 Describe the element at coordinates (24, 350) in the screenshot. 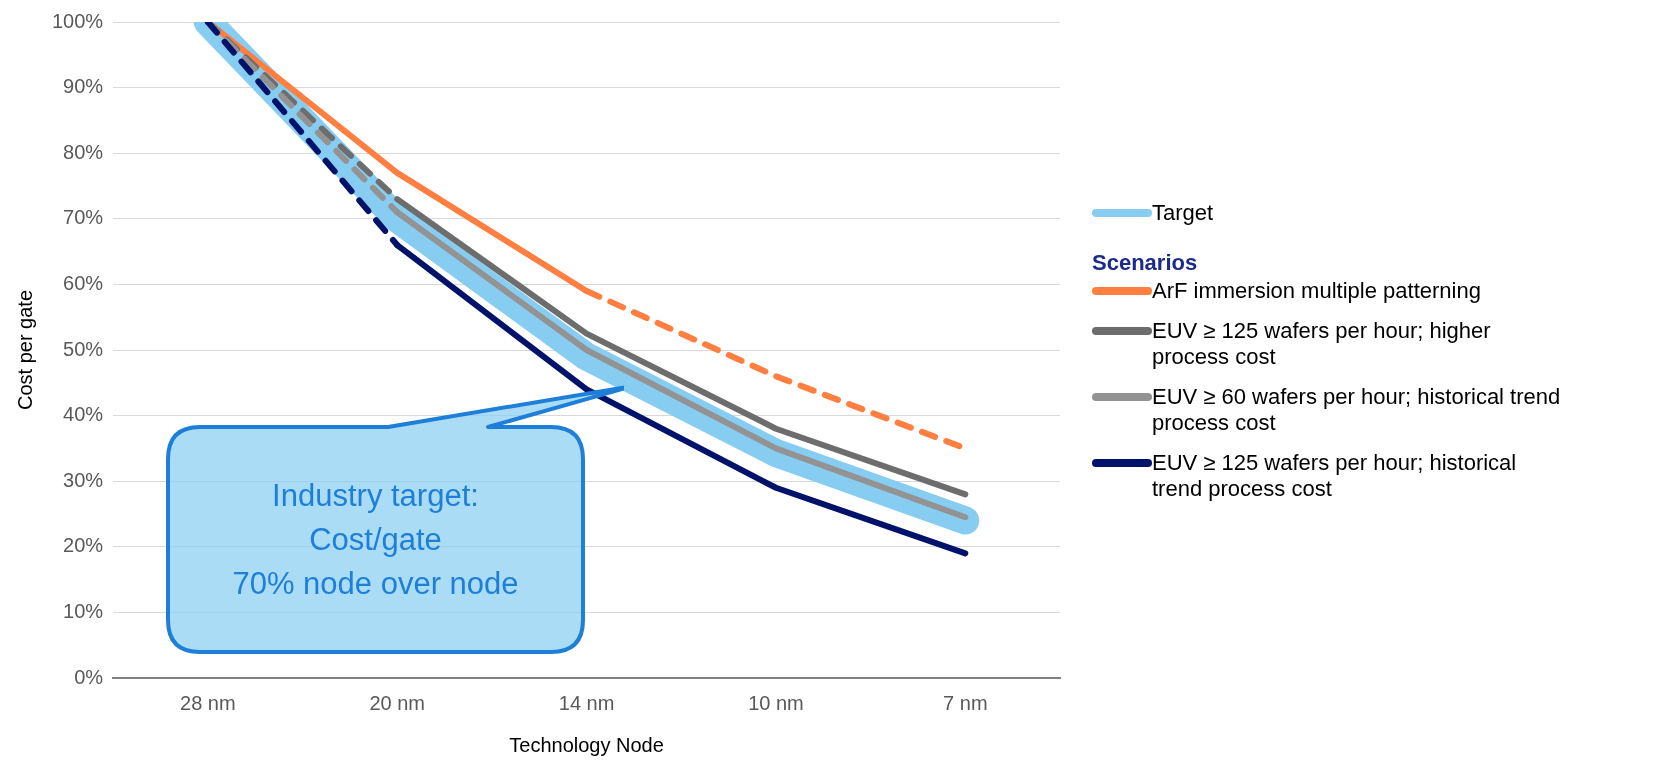

I see `y-axis-title: Cost per gate` at that location.